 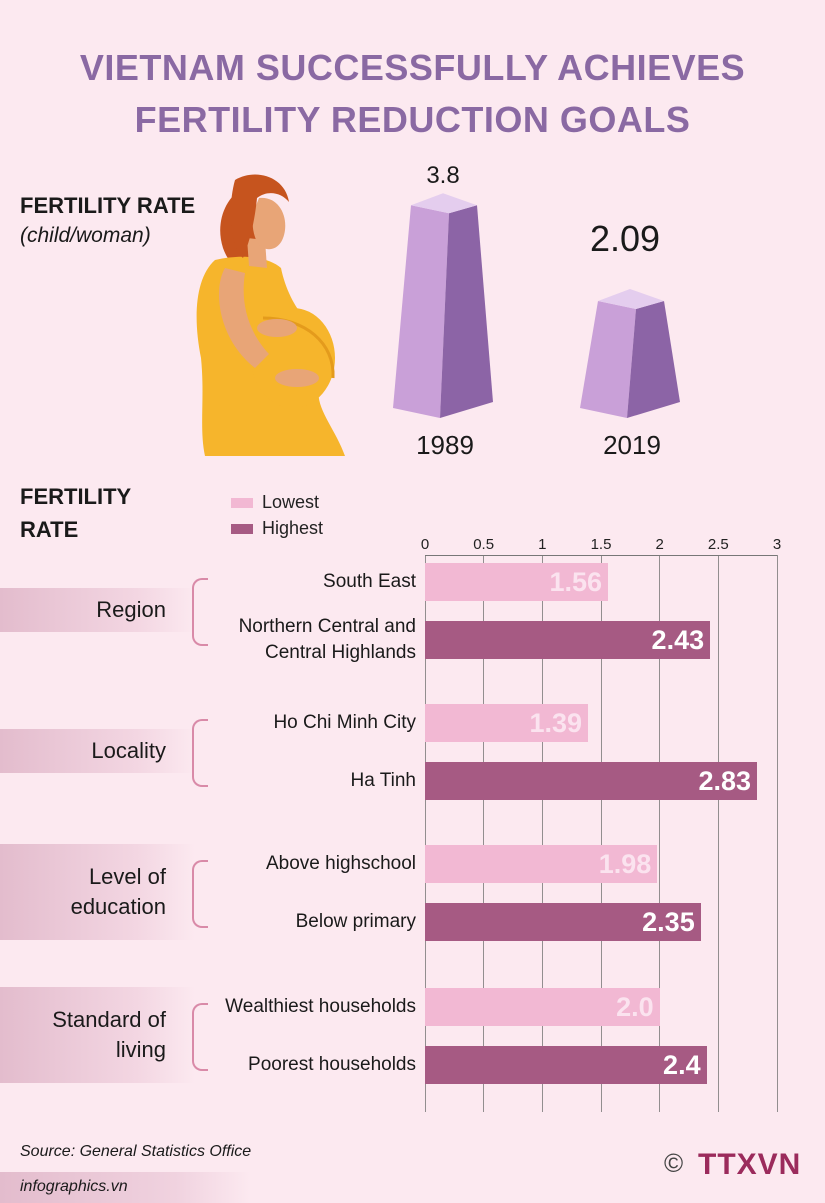 I want to click on bar-category-line: Above highschool, so click(x=341, y=863).